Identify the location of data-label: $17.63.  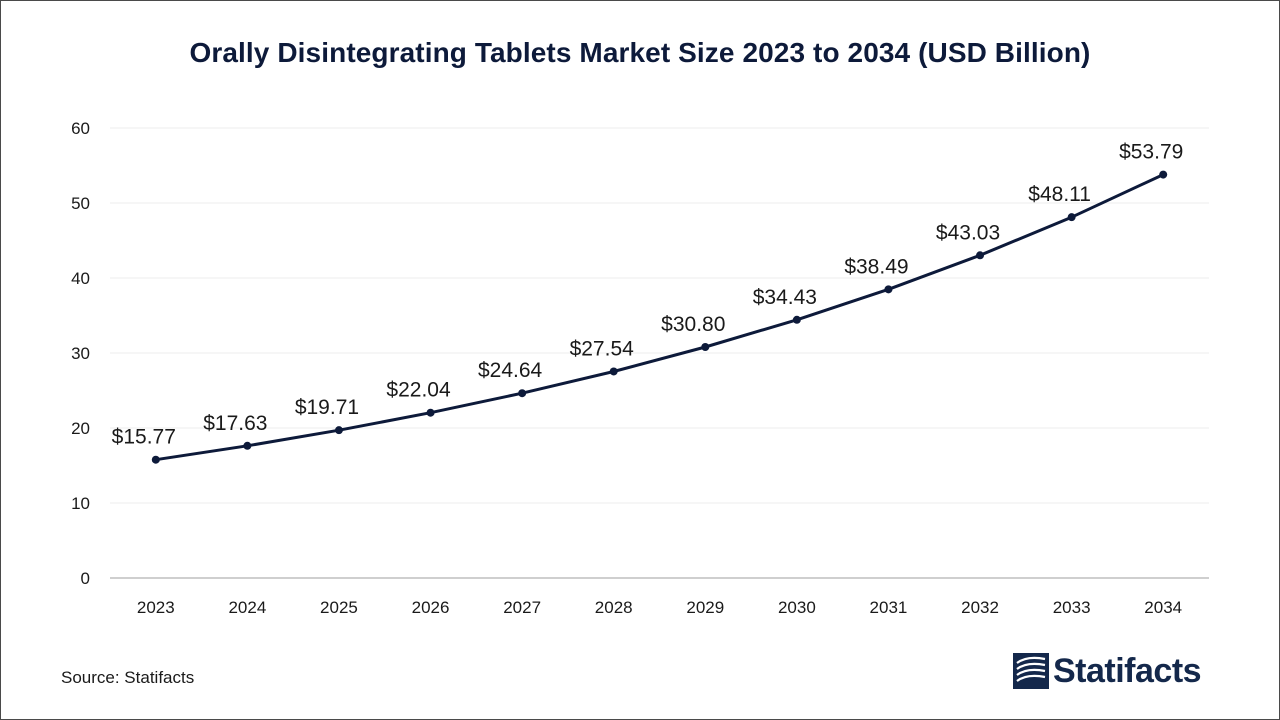
(235, 423).